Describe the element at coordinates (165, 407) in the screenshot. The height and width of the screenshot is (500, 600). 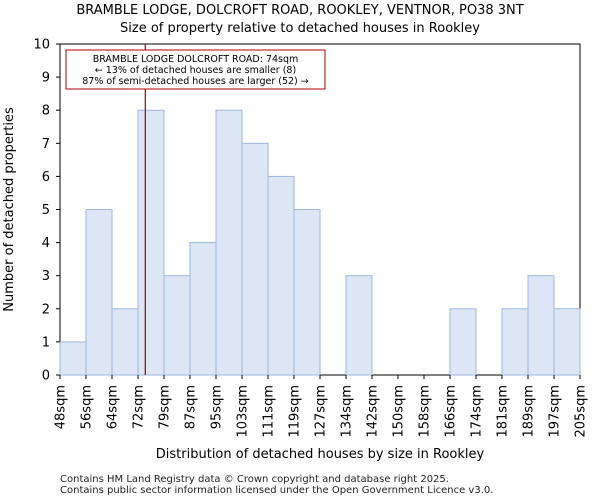
I see `x-tick-label-79sqm: 79sqm` at that location.